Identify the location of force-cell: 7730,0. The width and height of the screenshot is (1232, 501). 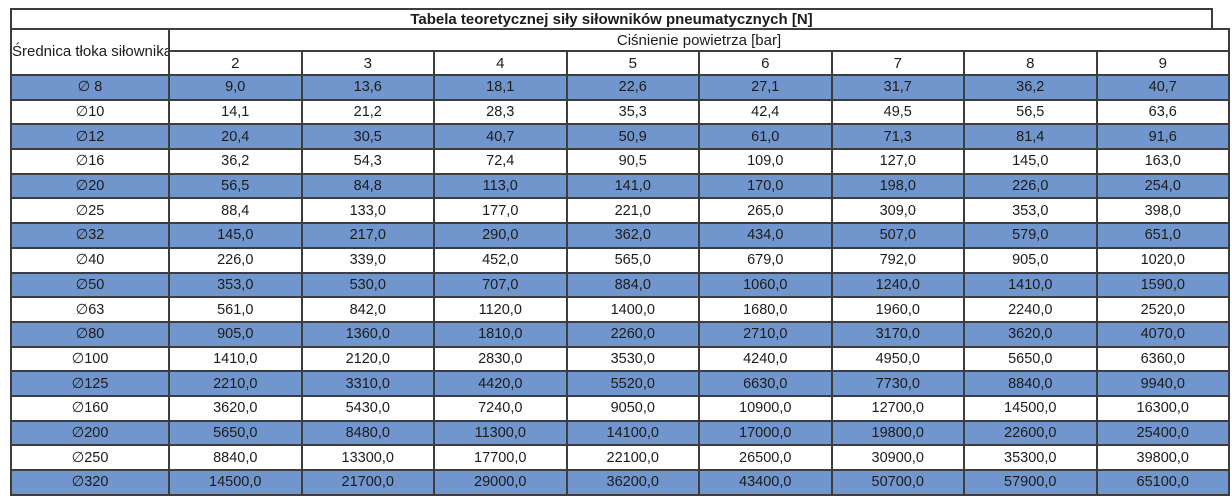
(897, 383).